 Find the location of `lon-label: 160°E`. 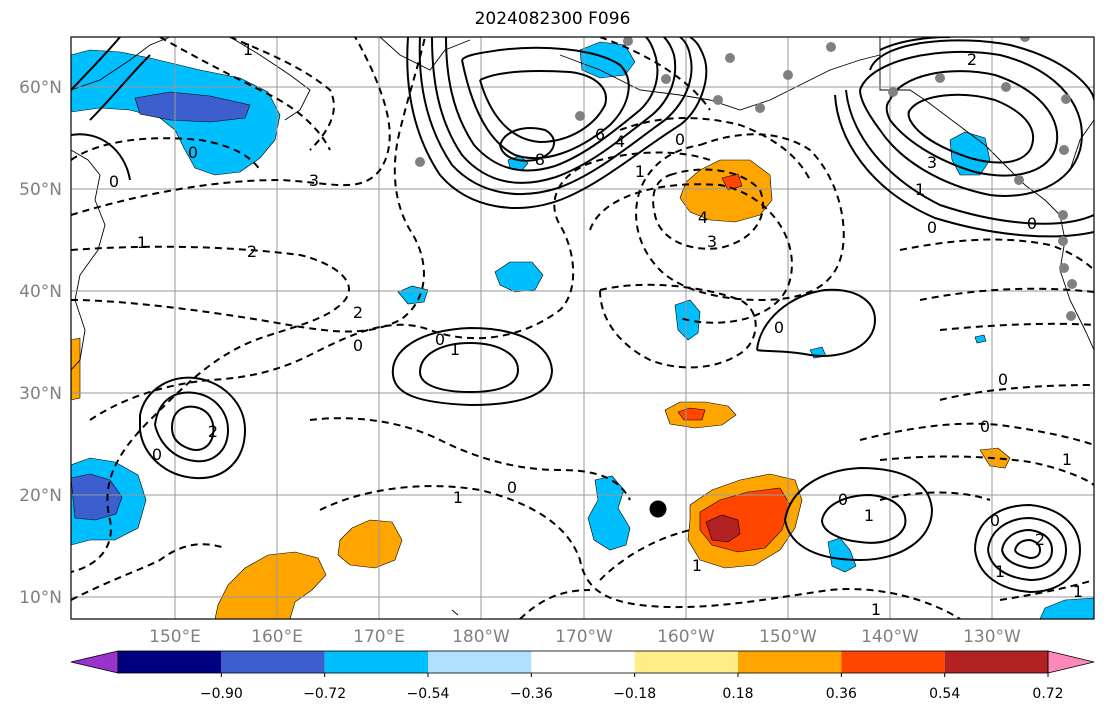

lon-label: 160°E is located at coordinates (277, 637).